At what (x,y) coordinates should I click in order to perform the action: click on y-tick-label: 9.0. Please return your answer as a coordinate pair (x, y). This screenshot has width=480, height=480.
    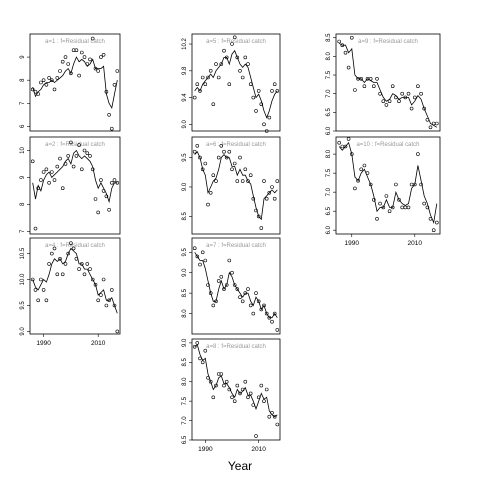
    Looking at the image, I should click on (23, 331).